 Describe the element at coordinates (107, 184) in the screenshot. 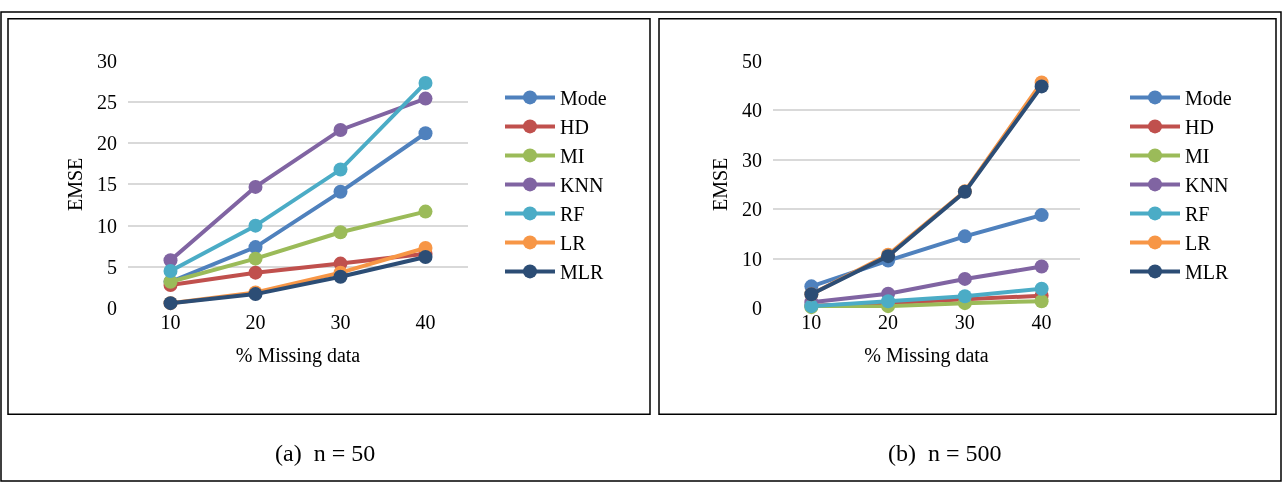

I see `y-tick-label: 15` at that location.